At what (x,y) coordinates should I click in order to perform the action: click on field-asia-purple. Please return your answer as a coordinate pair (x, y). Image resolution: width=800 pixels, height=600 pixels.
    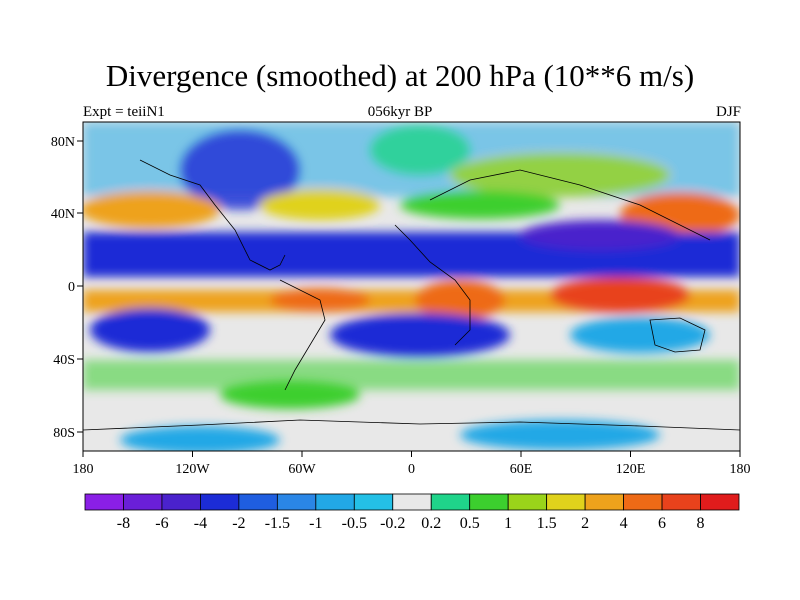
    Looking at the image, I should click on (600, 235).